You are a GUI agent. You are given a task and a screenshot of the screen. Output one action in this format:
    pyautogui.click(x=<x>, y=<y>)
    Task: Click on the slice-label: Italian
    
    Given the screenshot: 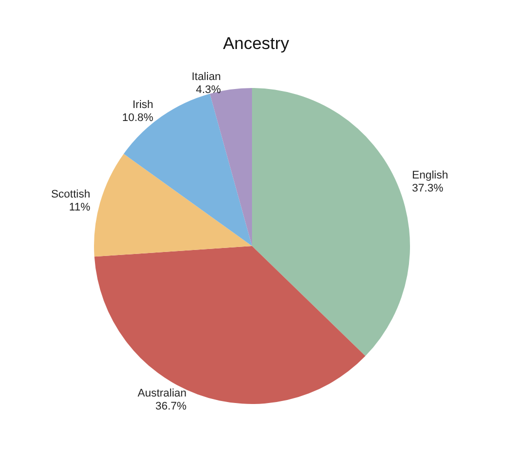 What is the action you would take?
    pyautogui.click(x=206, y=76)
    